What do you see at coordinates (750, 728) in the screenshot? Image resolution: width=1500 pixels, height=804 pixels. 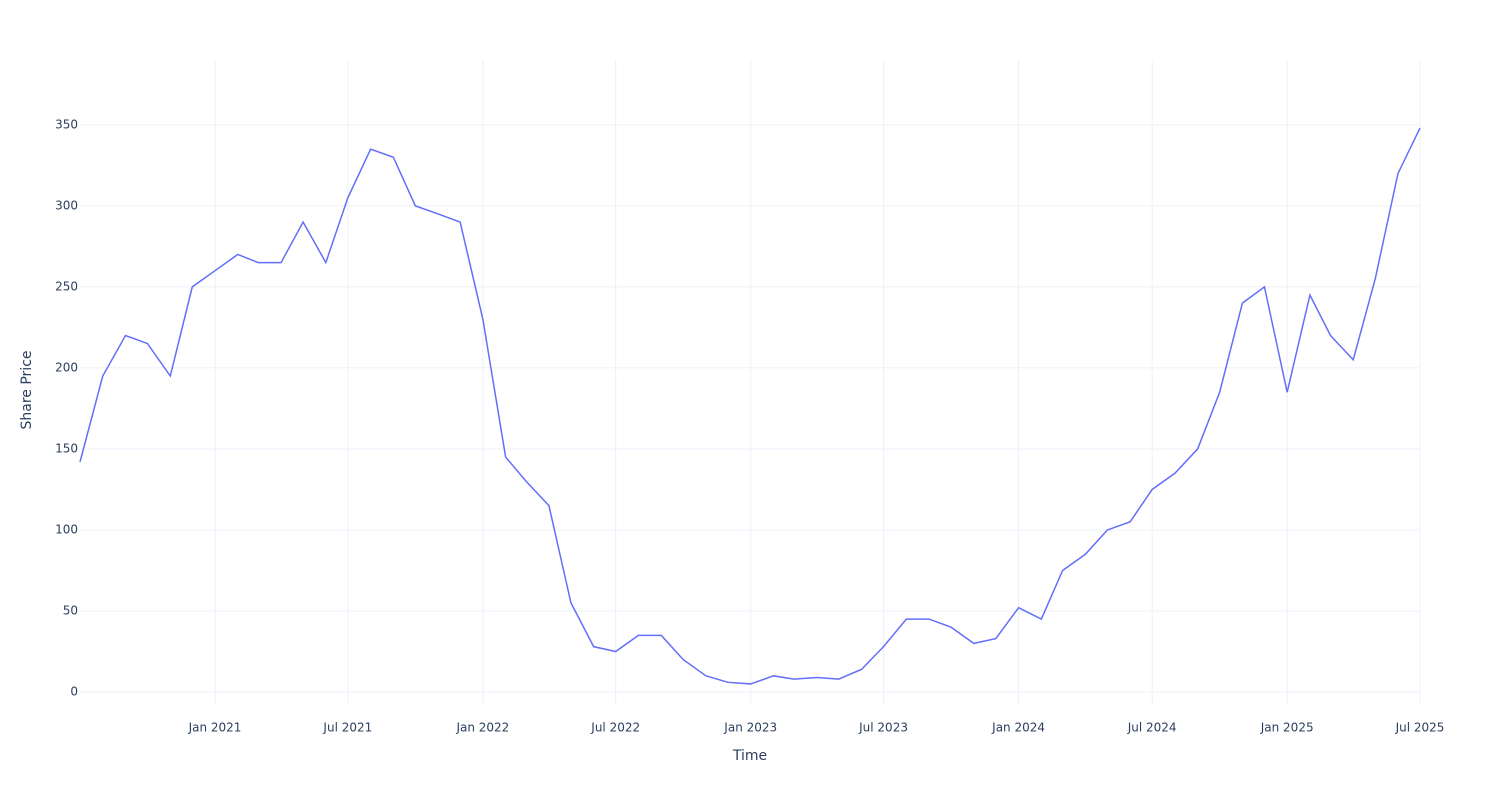 I see `x-tick-label: Jan 2023` at bounding box center [750, 728].